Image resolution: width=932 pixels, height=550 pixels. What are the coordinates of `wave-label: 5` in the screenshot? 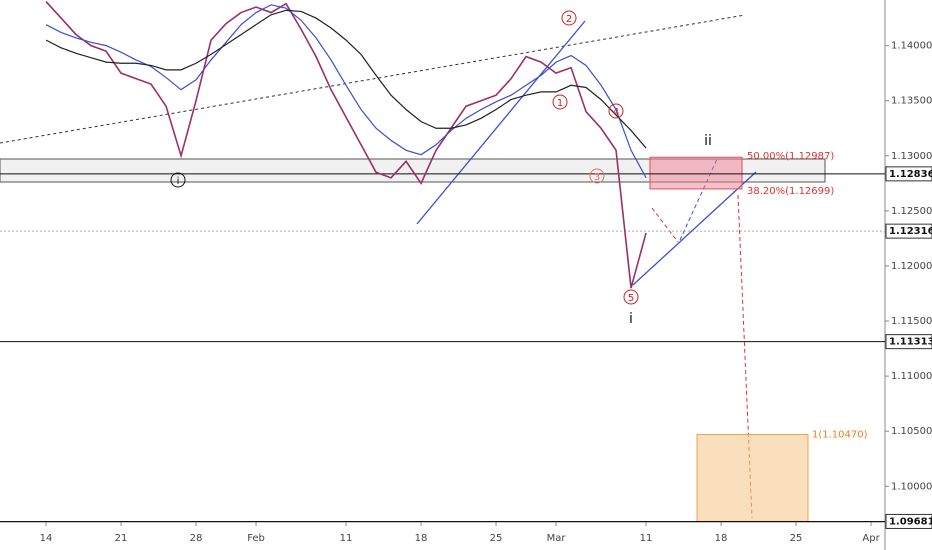 It's located at (631, 298).